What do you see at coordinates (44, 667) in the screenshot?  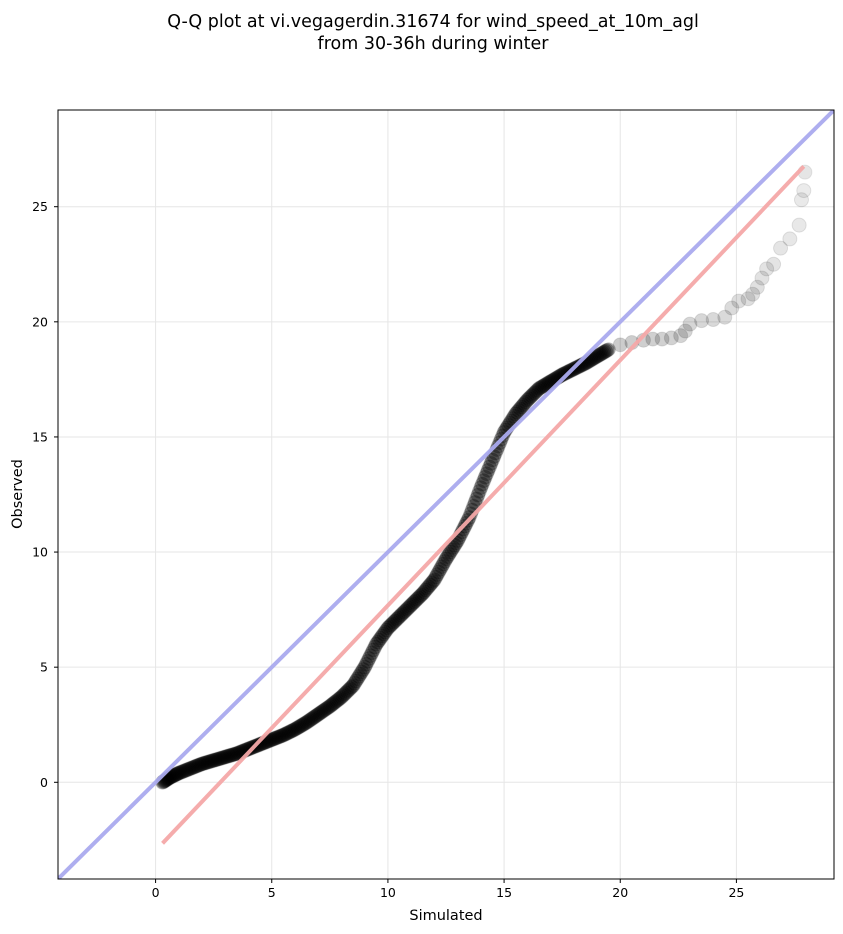 I see `y-tick-label: 5` at bounding box center [44, 667].